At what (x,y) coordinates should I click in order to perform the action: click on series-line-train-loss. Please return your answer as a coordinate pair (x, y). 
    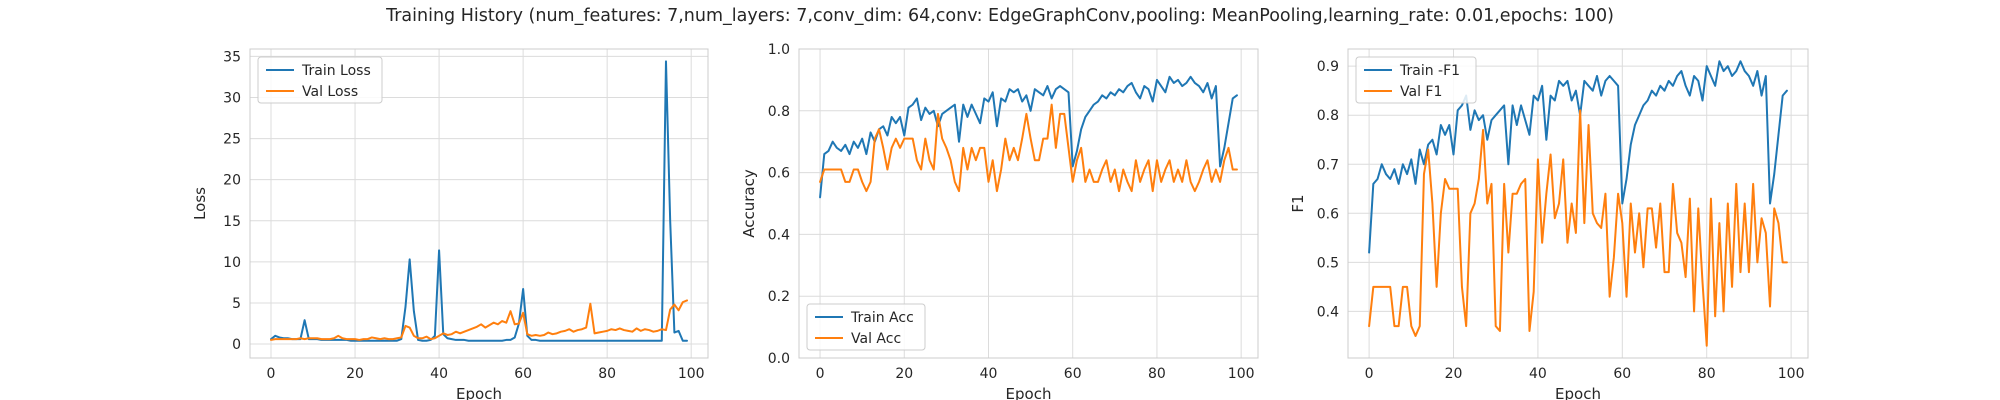
    Looking at the image, I should click on (479, 201).